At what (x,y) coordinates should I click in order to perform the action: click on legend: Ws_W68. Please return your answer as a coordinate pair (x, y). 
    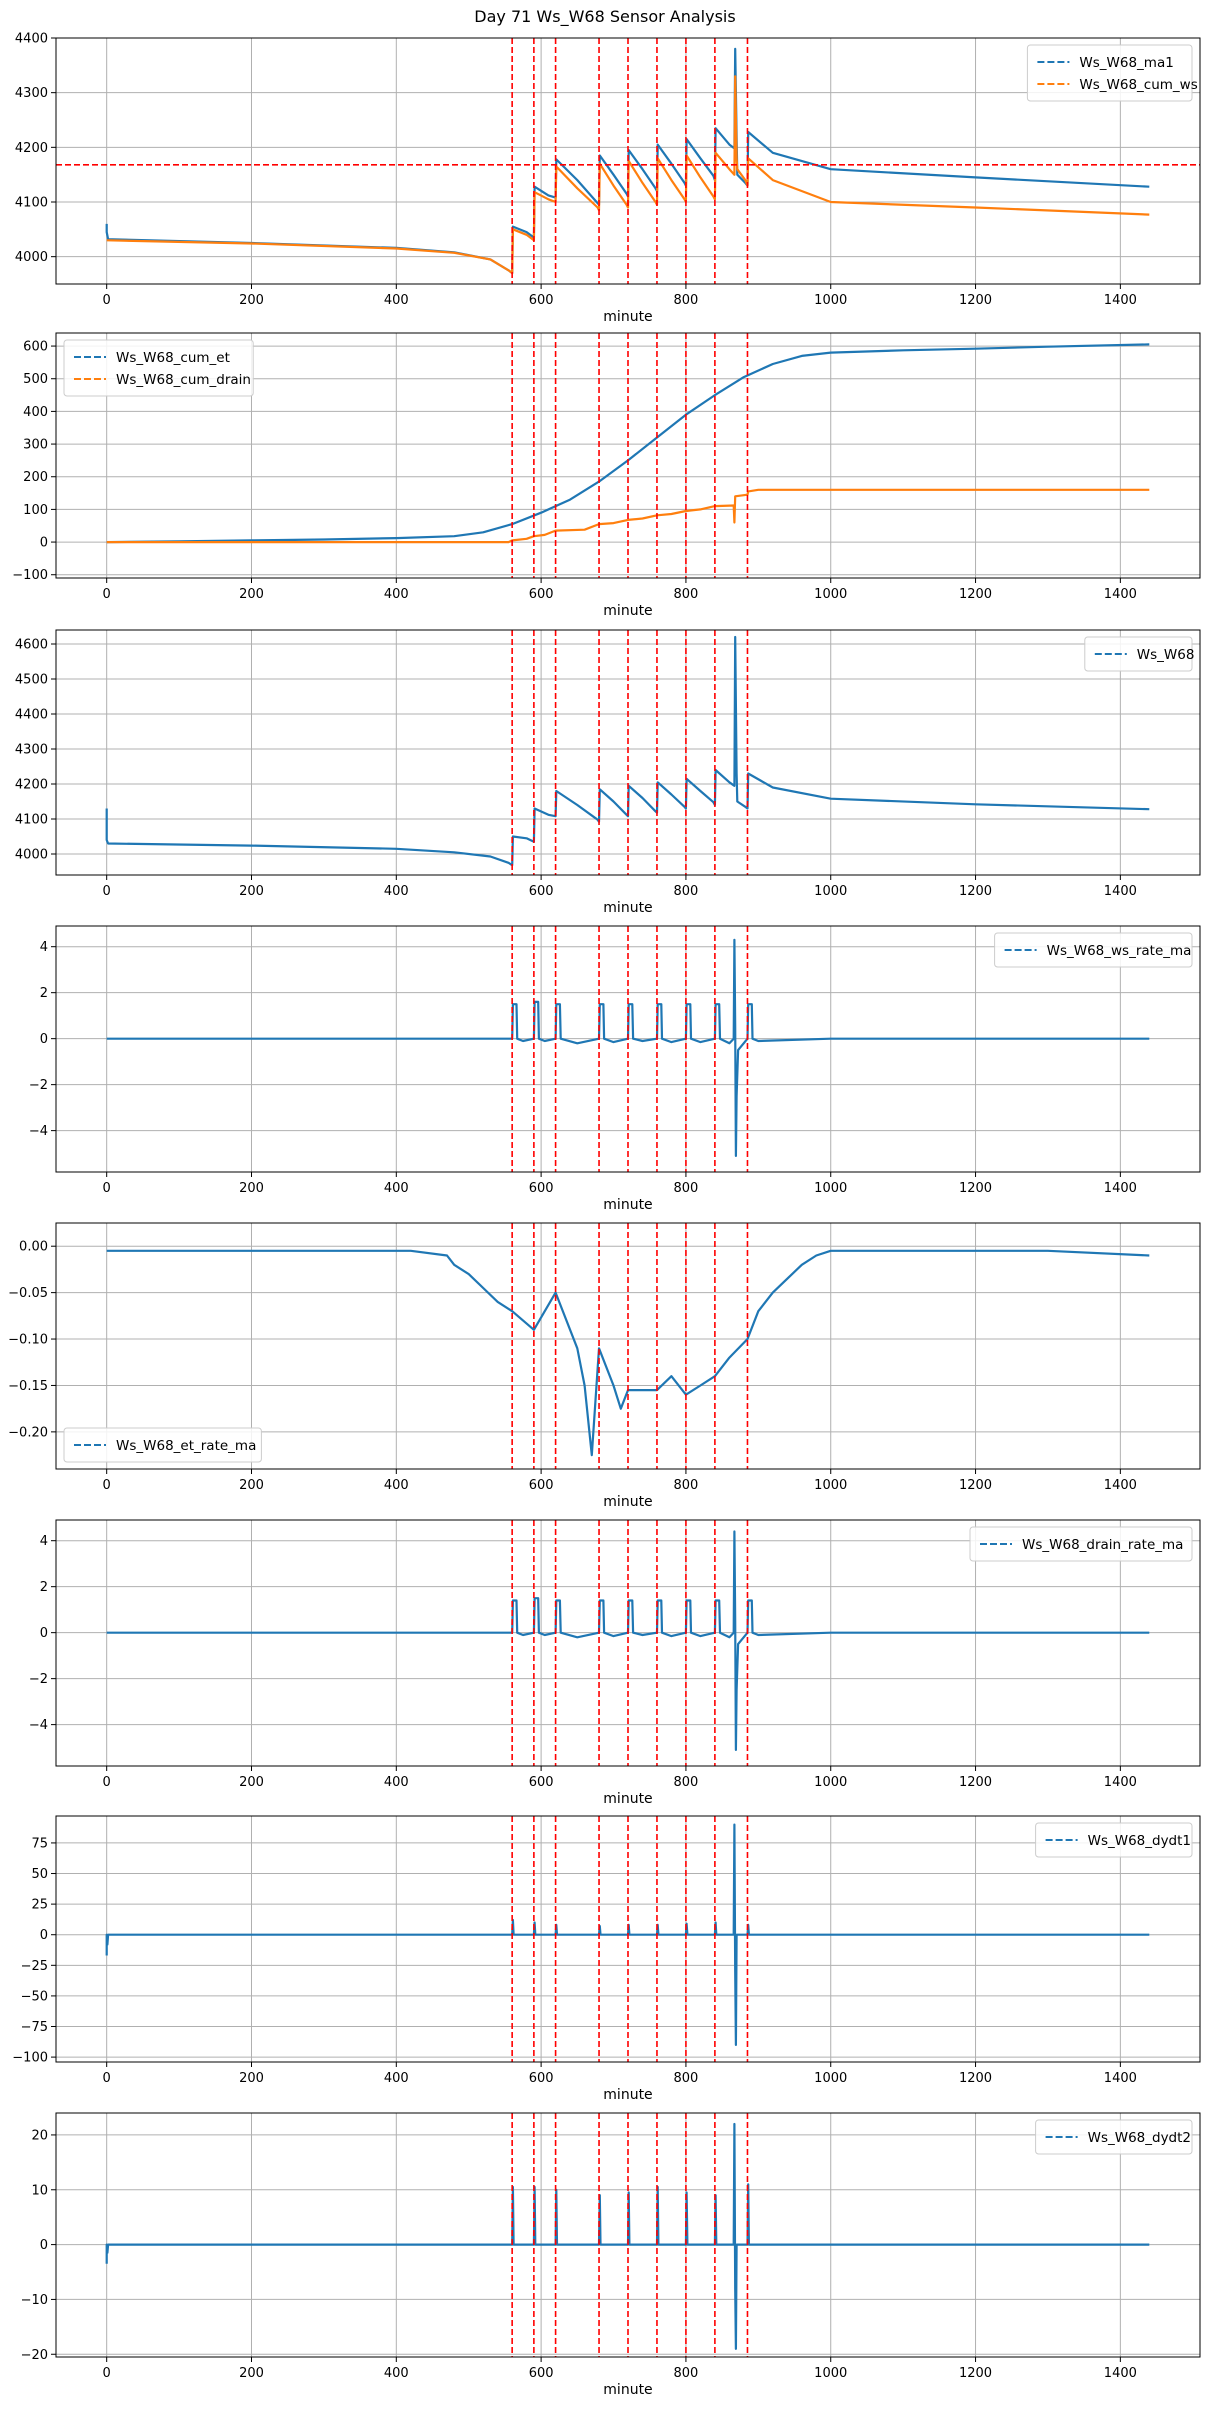
    Looking at the image, I should click on (1139, 654).